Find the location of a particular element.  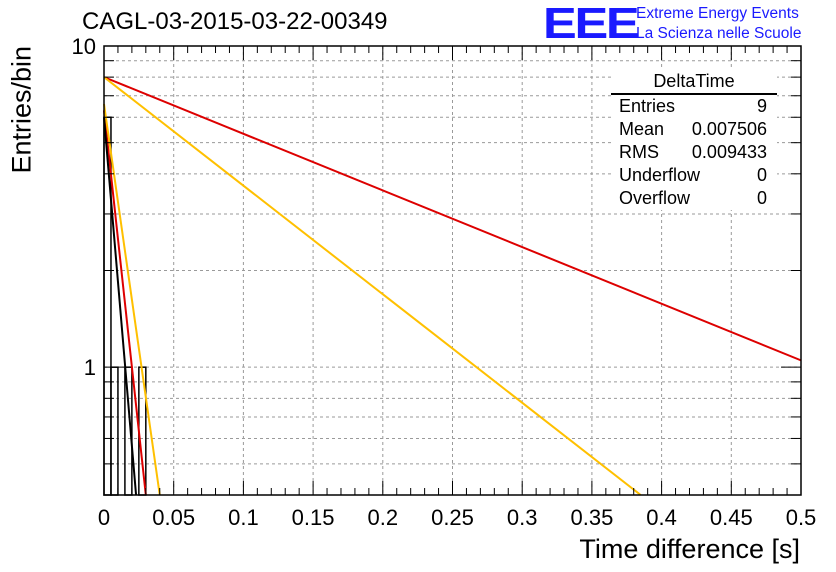

stats-row: Mean 0.007506 is located at coordinates (694, 129).